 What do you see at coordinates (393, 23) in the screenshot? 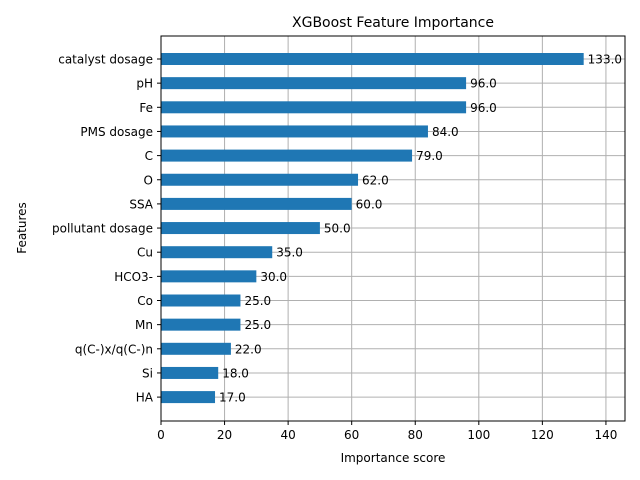
I see `chart-title: XGBoost Feature Importance` at bounding box center [393, 23].